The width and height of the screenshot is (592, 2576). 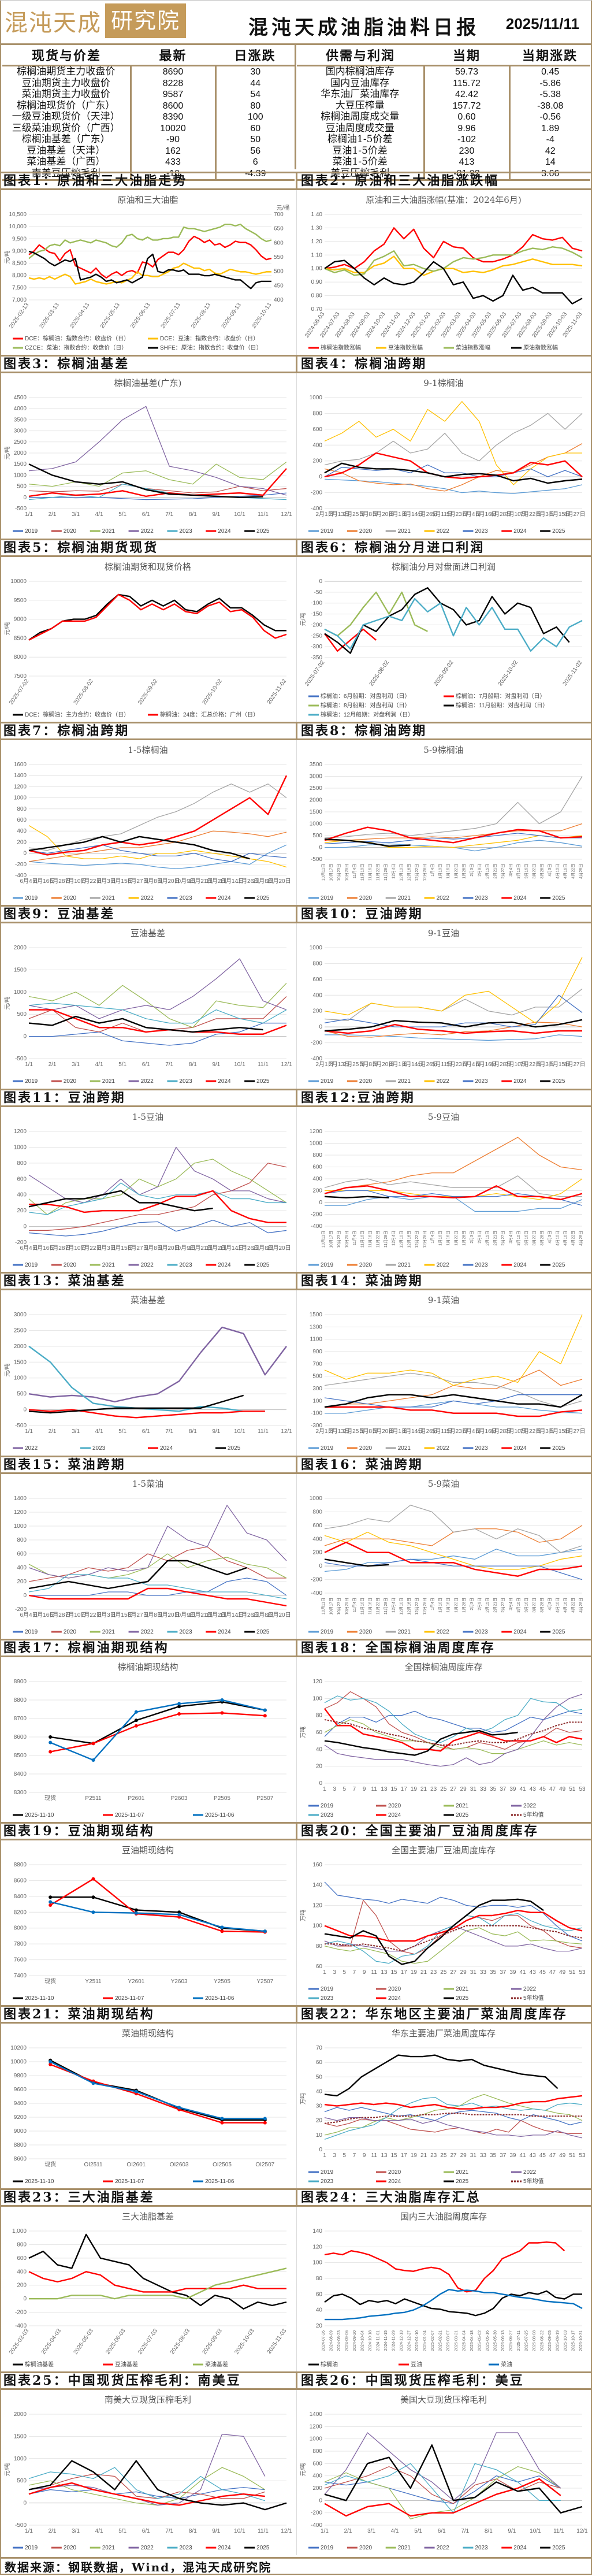 What do you see at coordinates (318, 592) in the screenshot?
I see `y-tick-label: -50` at bounding box center [318, 592].